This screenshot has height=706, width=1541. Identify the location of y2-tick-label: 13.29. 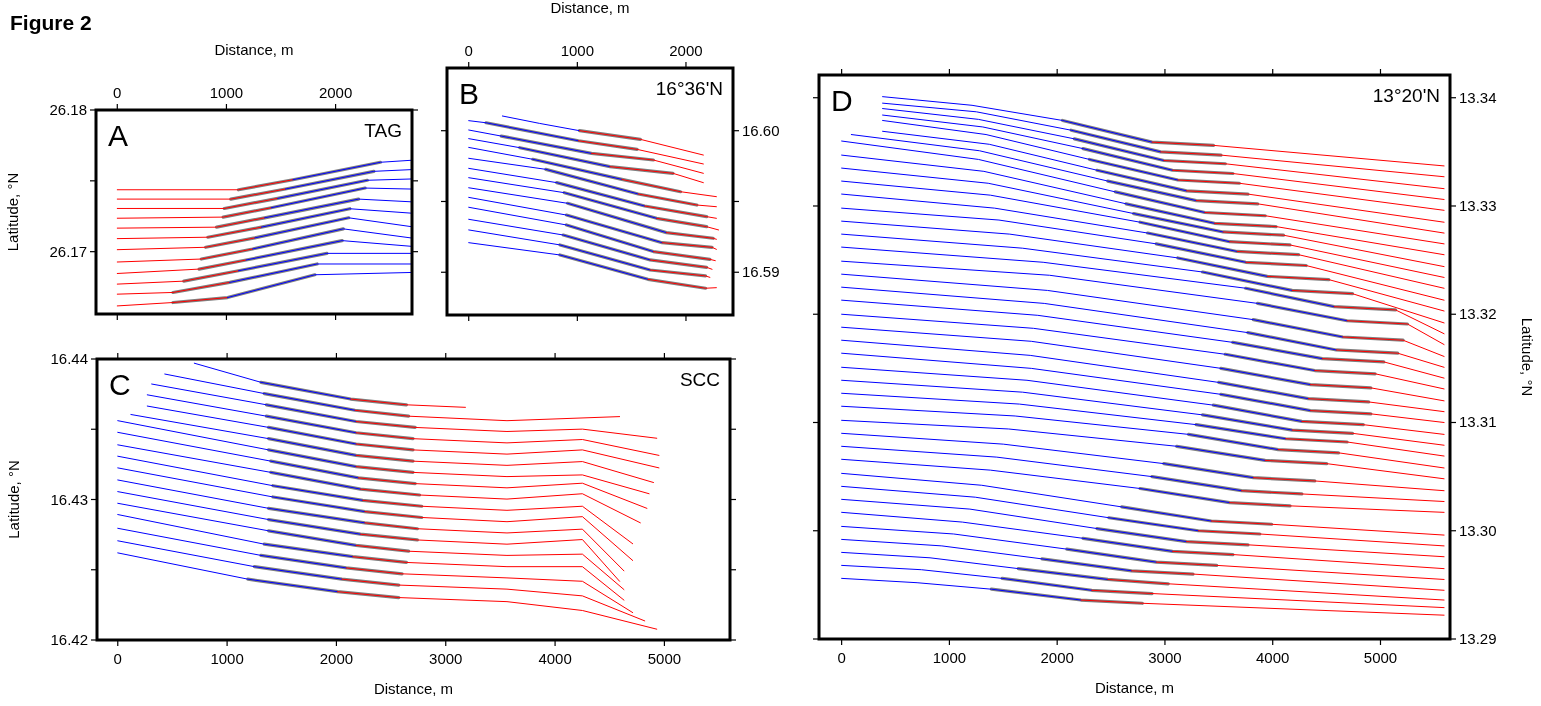
(1478, 638).